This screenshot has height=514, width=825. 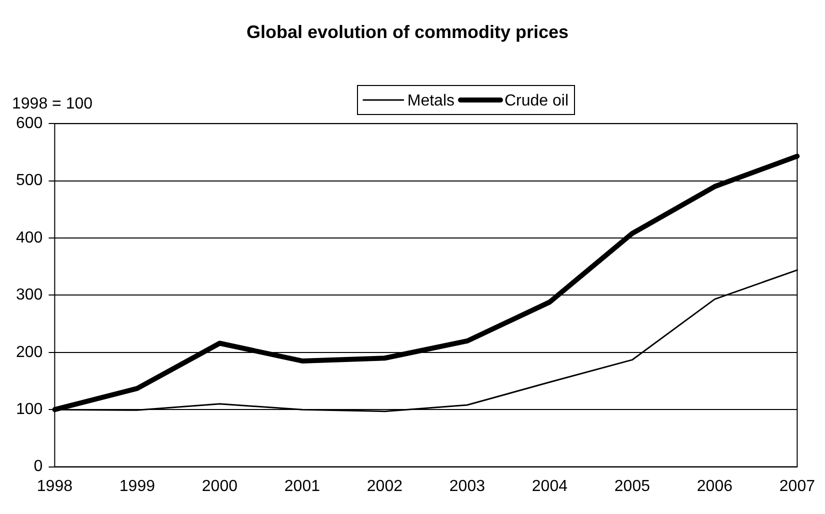 I want to click on x-tick-label: 1998, so click(x=54, y=486).